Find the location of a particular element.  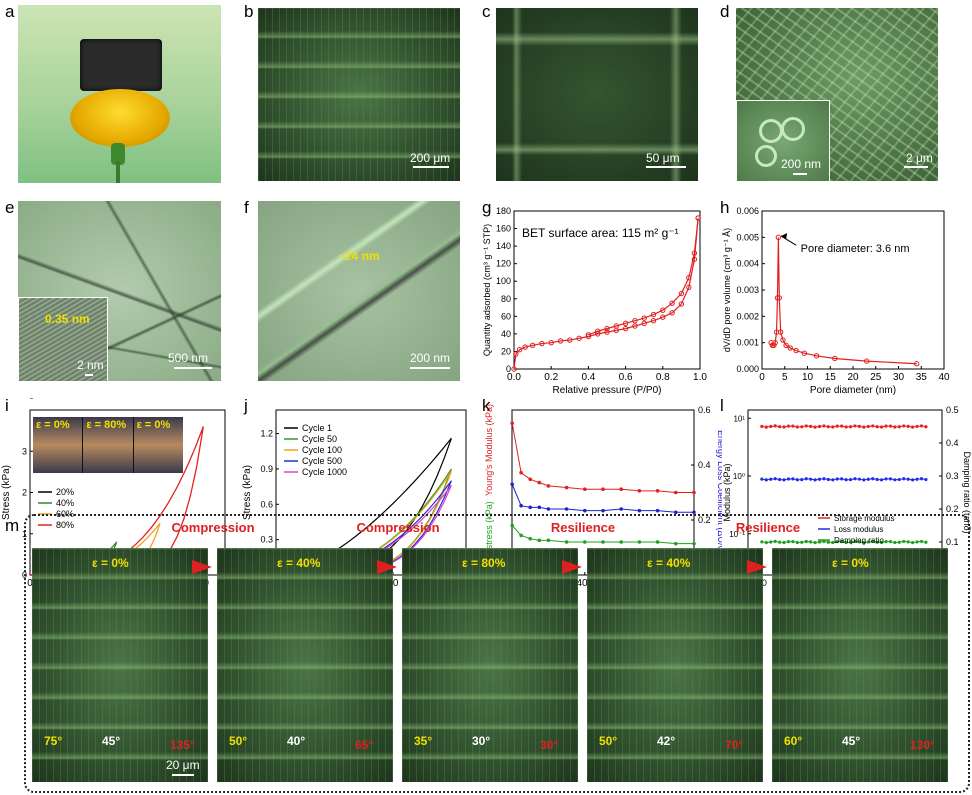

panel-label-e: e is located at coordinates (10, 207).